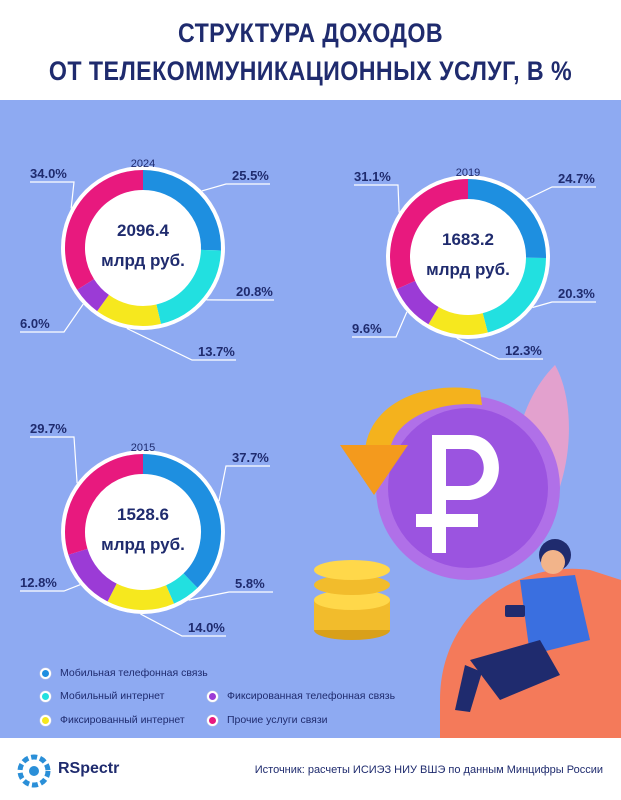 The height and width of the screenshot is (800, 621). I want to click on slice-data-label: 31.1%, so click(372, 176).